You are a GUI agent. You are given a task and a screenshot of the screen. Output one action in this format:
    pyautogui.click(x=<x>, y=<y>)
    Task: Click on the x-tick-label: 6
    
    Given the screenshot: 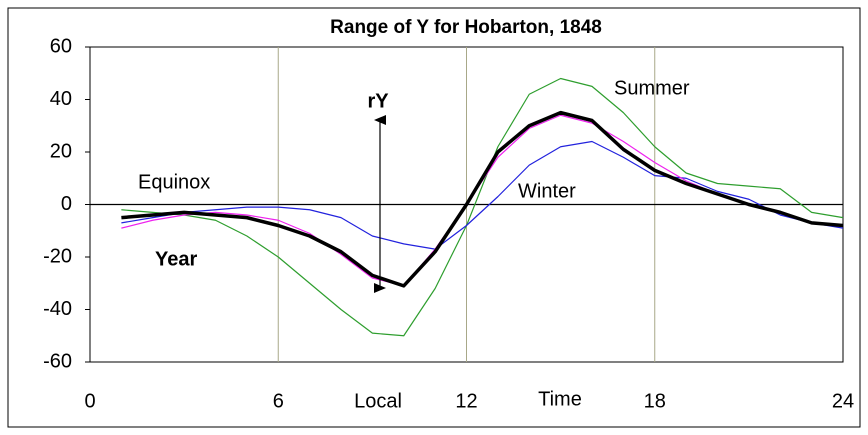 What is the action you would take?
    pyautogui.click(x=278, y=401)
    